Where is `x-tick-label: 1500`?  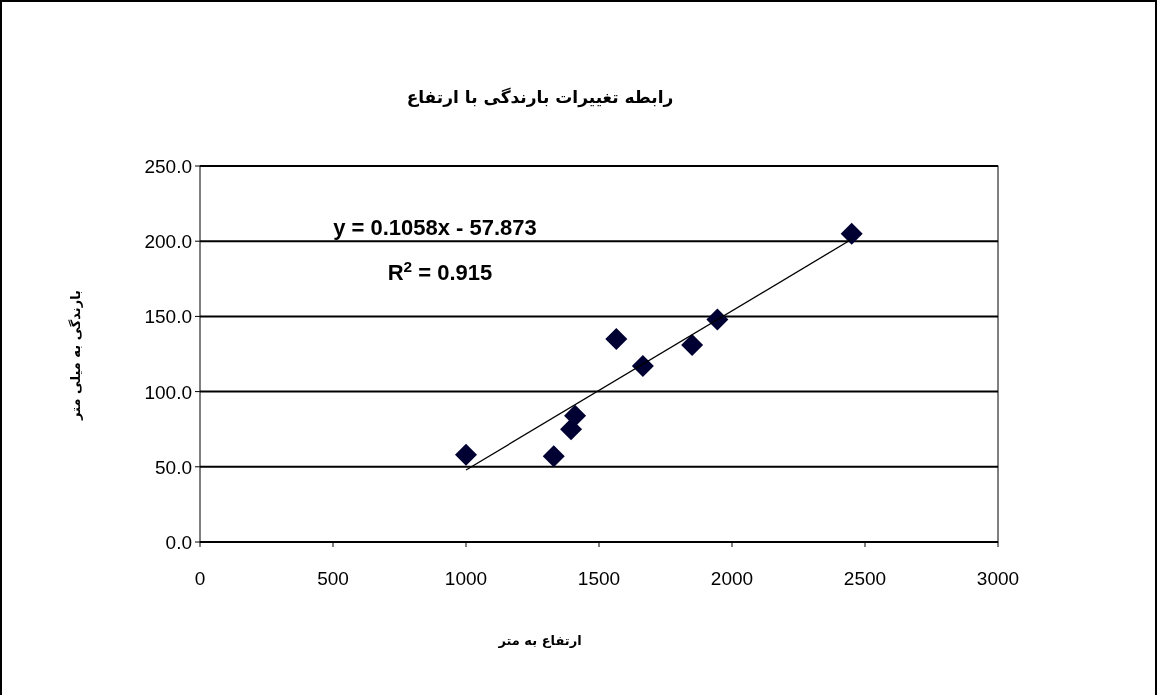 x-tick-label: 1500 is located at coordinates (599, 578).